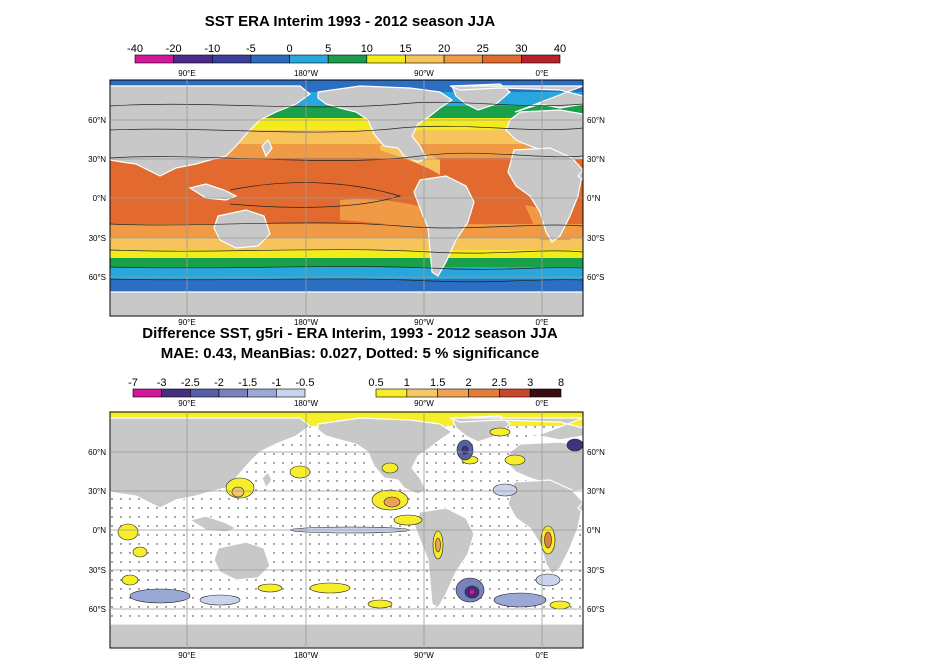 The height and width of the screenshot is (664, 936). What do you see at coordinates (561, 383) in the screenshot?
I see `panel2-colorbar-positive-tick-label: 8` at bounding box center [561, 383].